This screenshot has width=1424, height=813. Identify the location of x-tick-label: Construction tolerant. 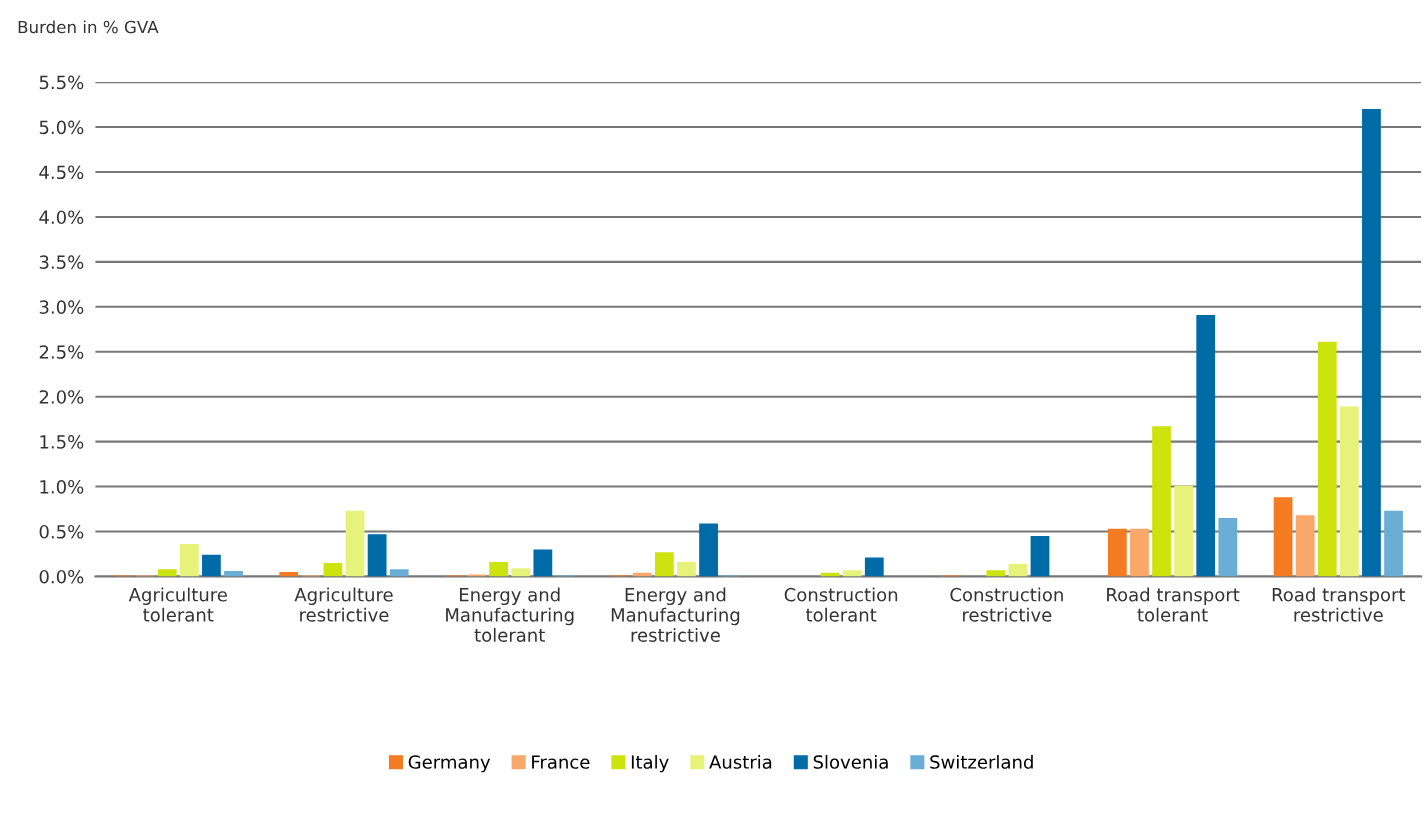
(841, 604).